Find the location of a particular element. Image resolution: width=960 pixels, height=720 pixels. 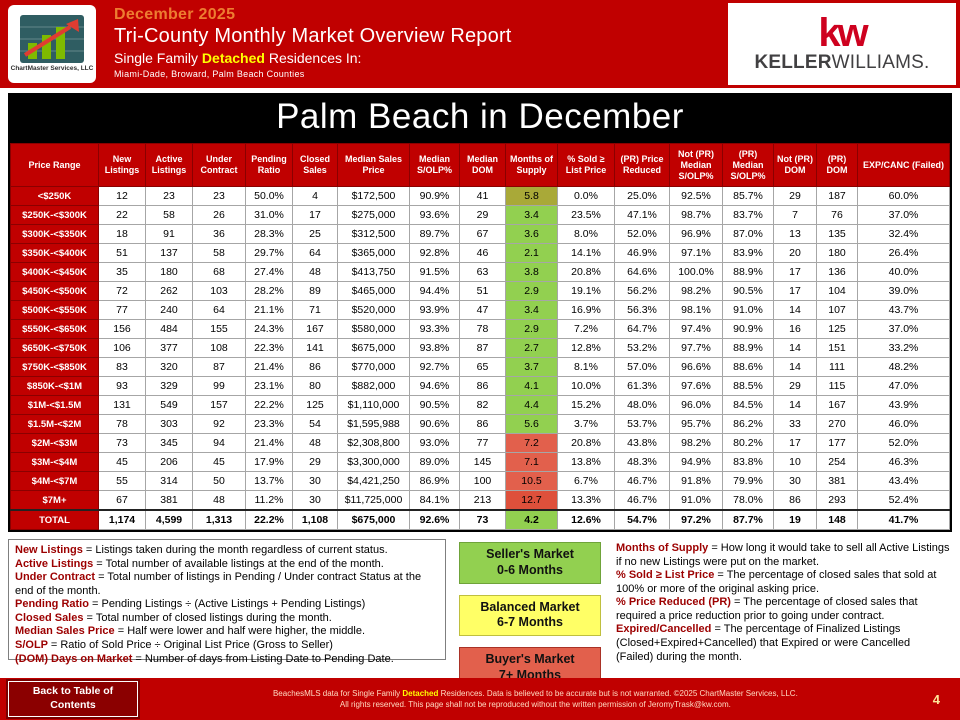

table-cell: 25 is located at coordinates (315, 234).